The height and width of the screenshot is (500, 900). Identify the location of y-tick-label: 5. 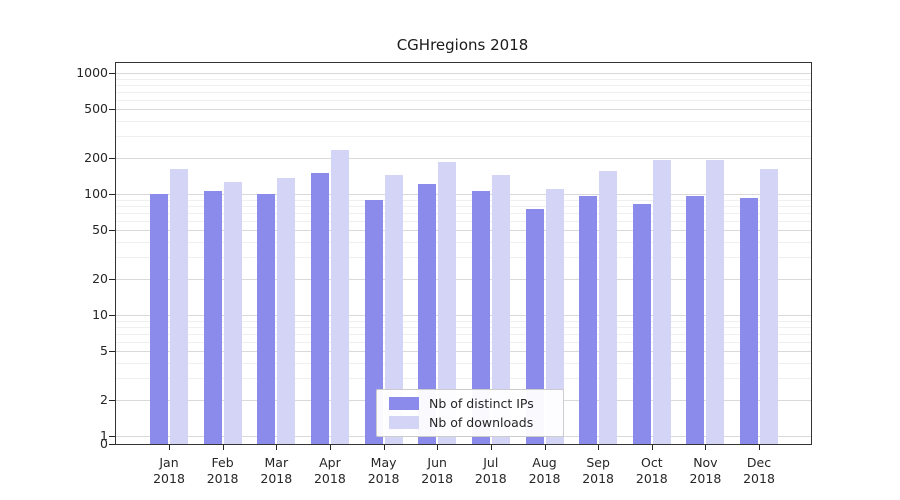
(104, 351).